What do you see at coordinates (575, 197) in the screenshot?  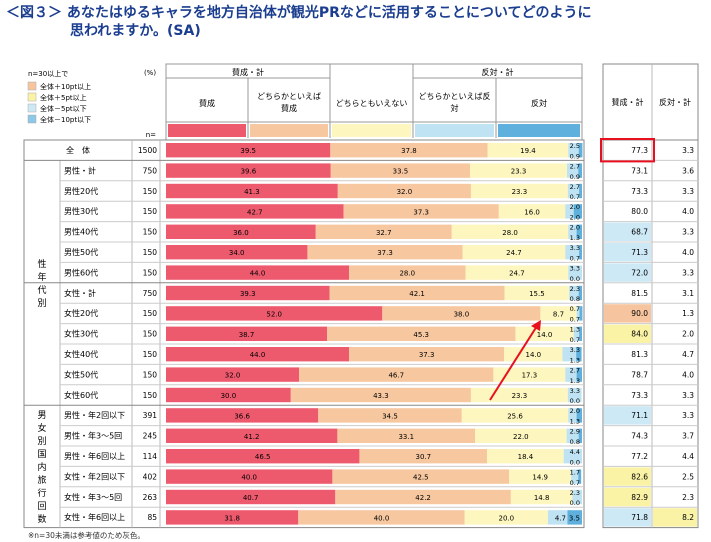 I see `bar-value-5: 0.7` at bounding box center [575, 197].